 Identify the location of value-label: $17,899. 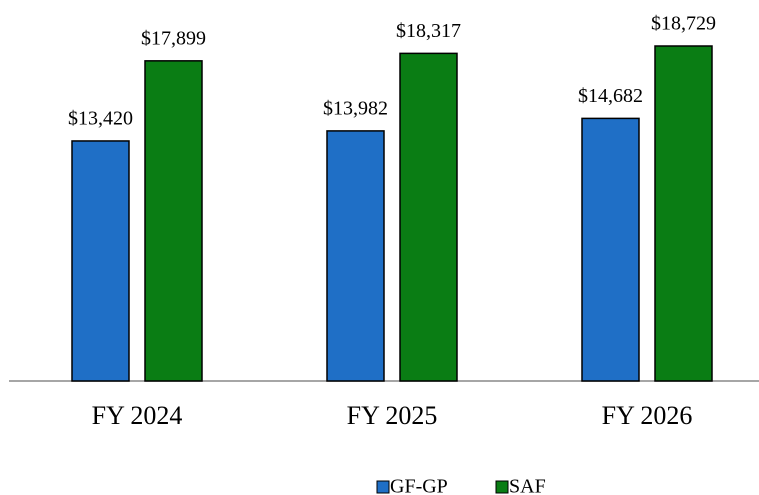
(173, 38).